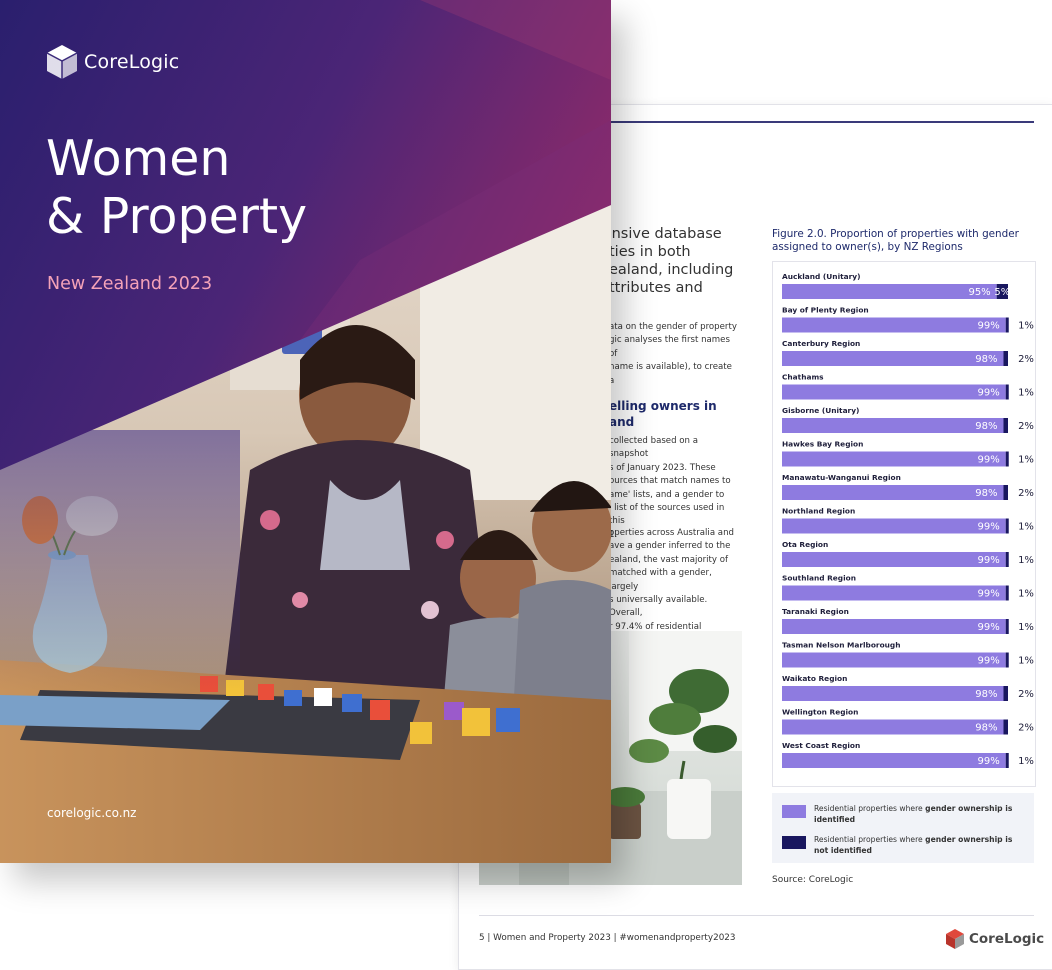 The height and width of the screenshot is (970, 1052). Describe the element at coordinates (1007, 660) in the screenshot. I see `bar-not-identified-tasman-nelson-marlborough` at that location.